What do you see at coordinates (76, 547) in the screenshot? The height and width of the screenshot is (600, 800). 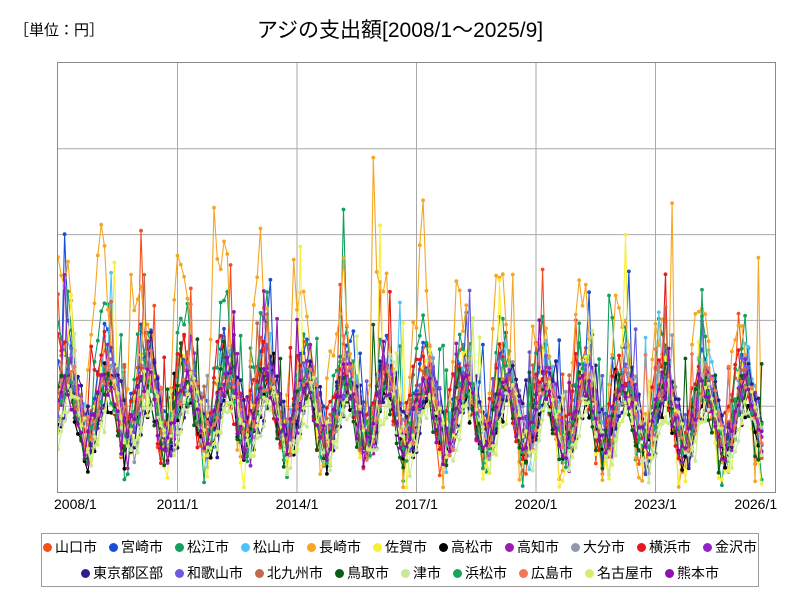 I see `legend-label: 山口市` at bounding box center [76, 547].